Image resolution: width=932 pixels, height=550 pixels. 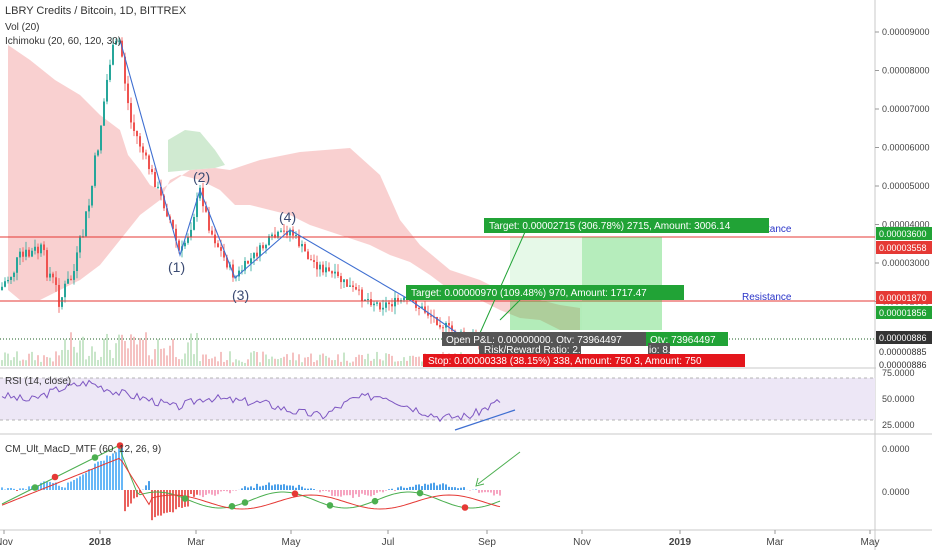 I want to click on rsi-divergence-line, so click(x=485, y=420).